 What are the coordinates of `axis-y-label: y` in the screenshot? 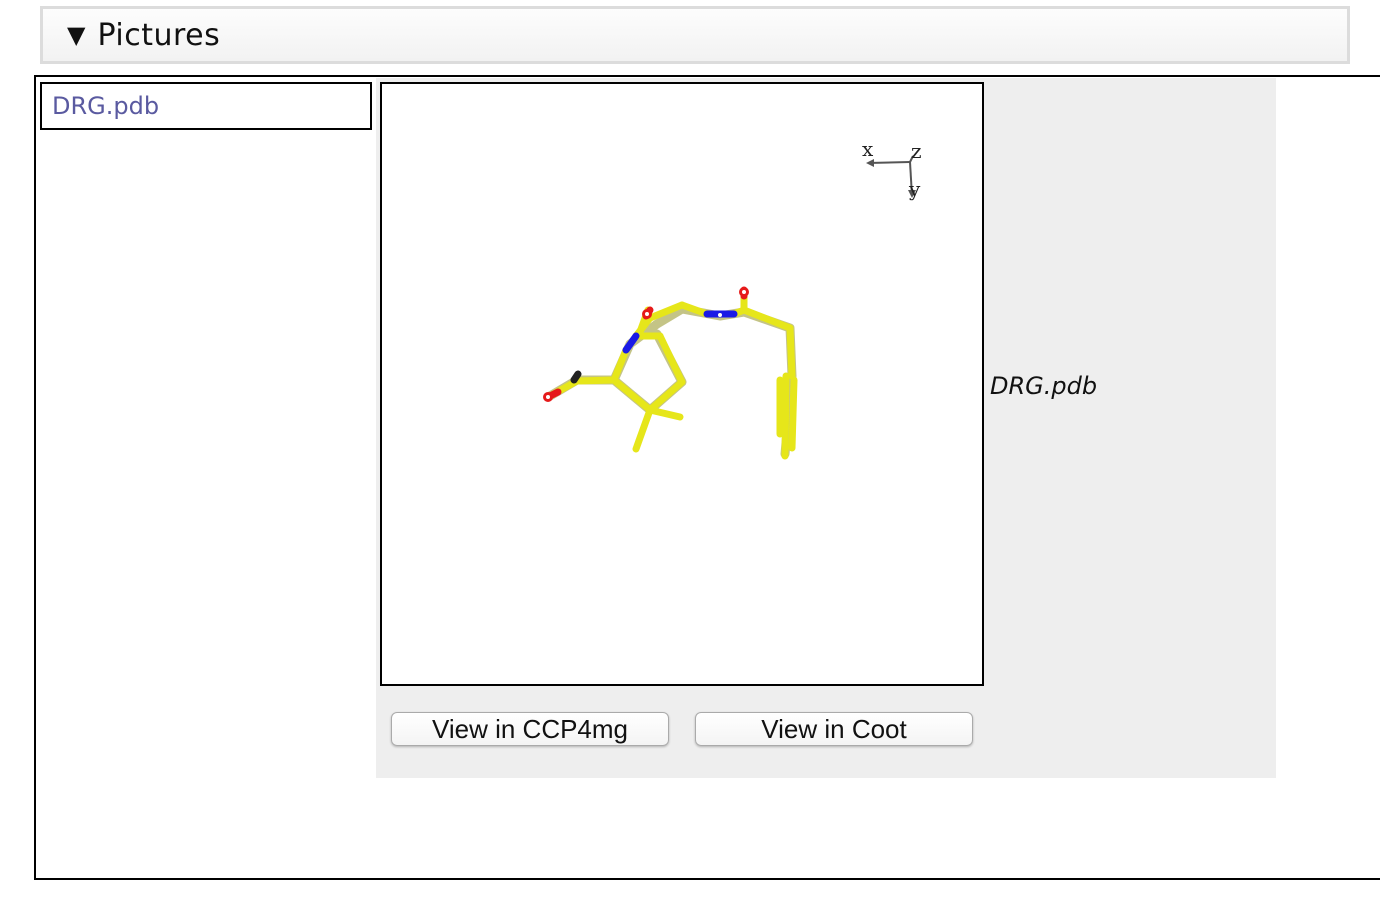 It's located at (914, 189).